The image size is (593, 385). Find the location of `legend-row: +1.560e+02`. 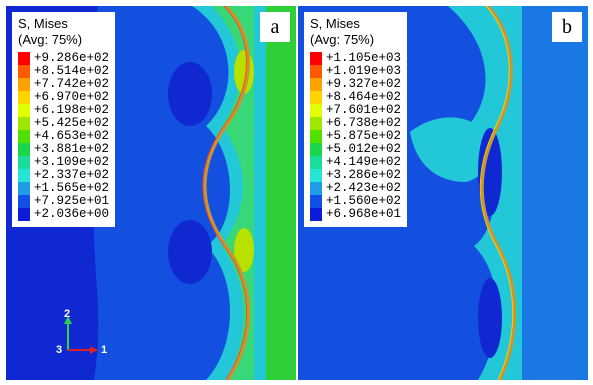

legend-row: +1.560e+02 is located at coordinates (355, 201).